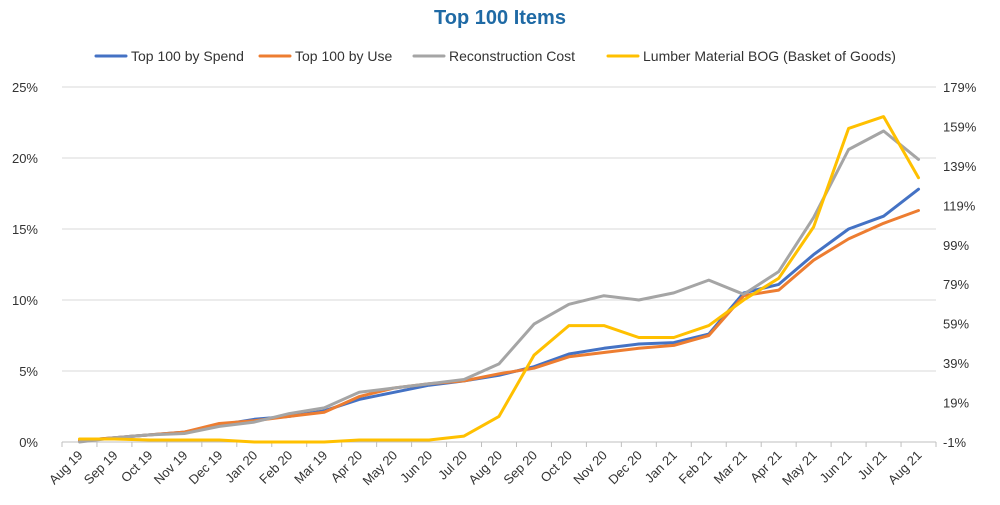  What do you see at coordinates (836, 467) in the screenshot?
I see `x-axis-tick-label: Jun 21` at bounding box center [836, 467].